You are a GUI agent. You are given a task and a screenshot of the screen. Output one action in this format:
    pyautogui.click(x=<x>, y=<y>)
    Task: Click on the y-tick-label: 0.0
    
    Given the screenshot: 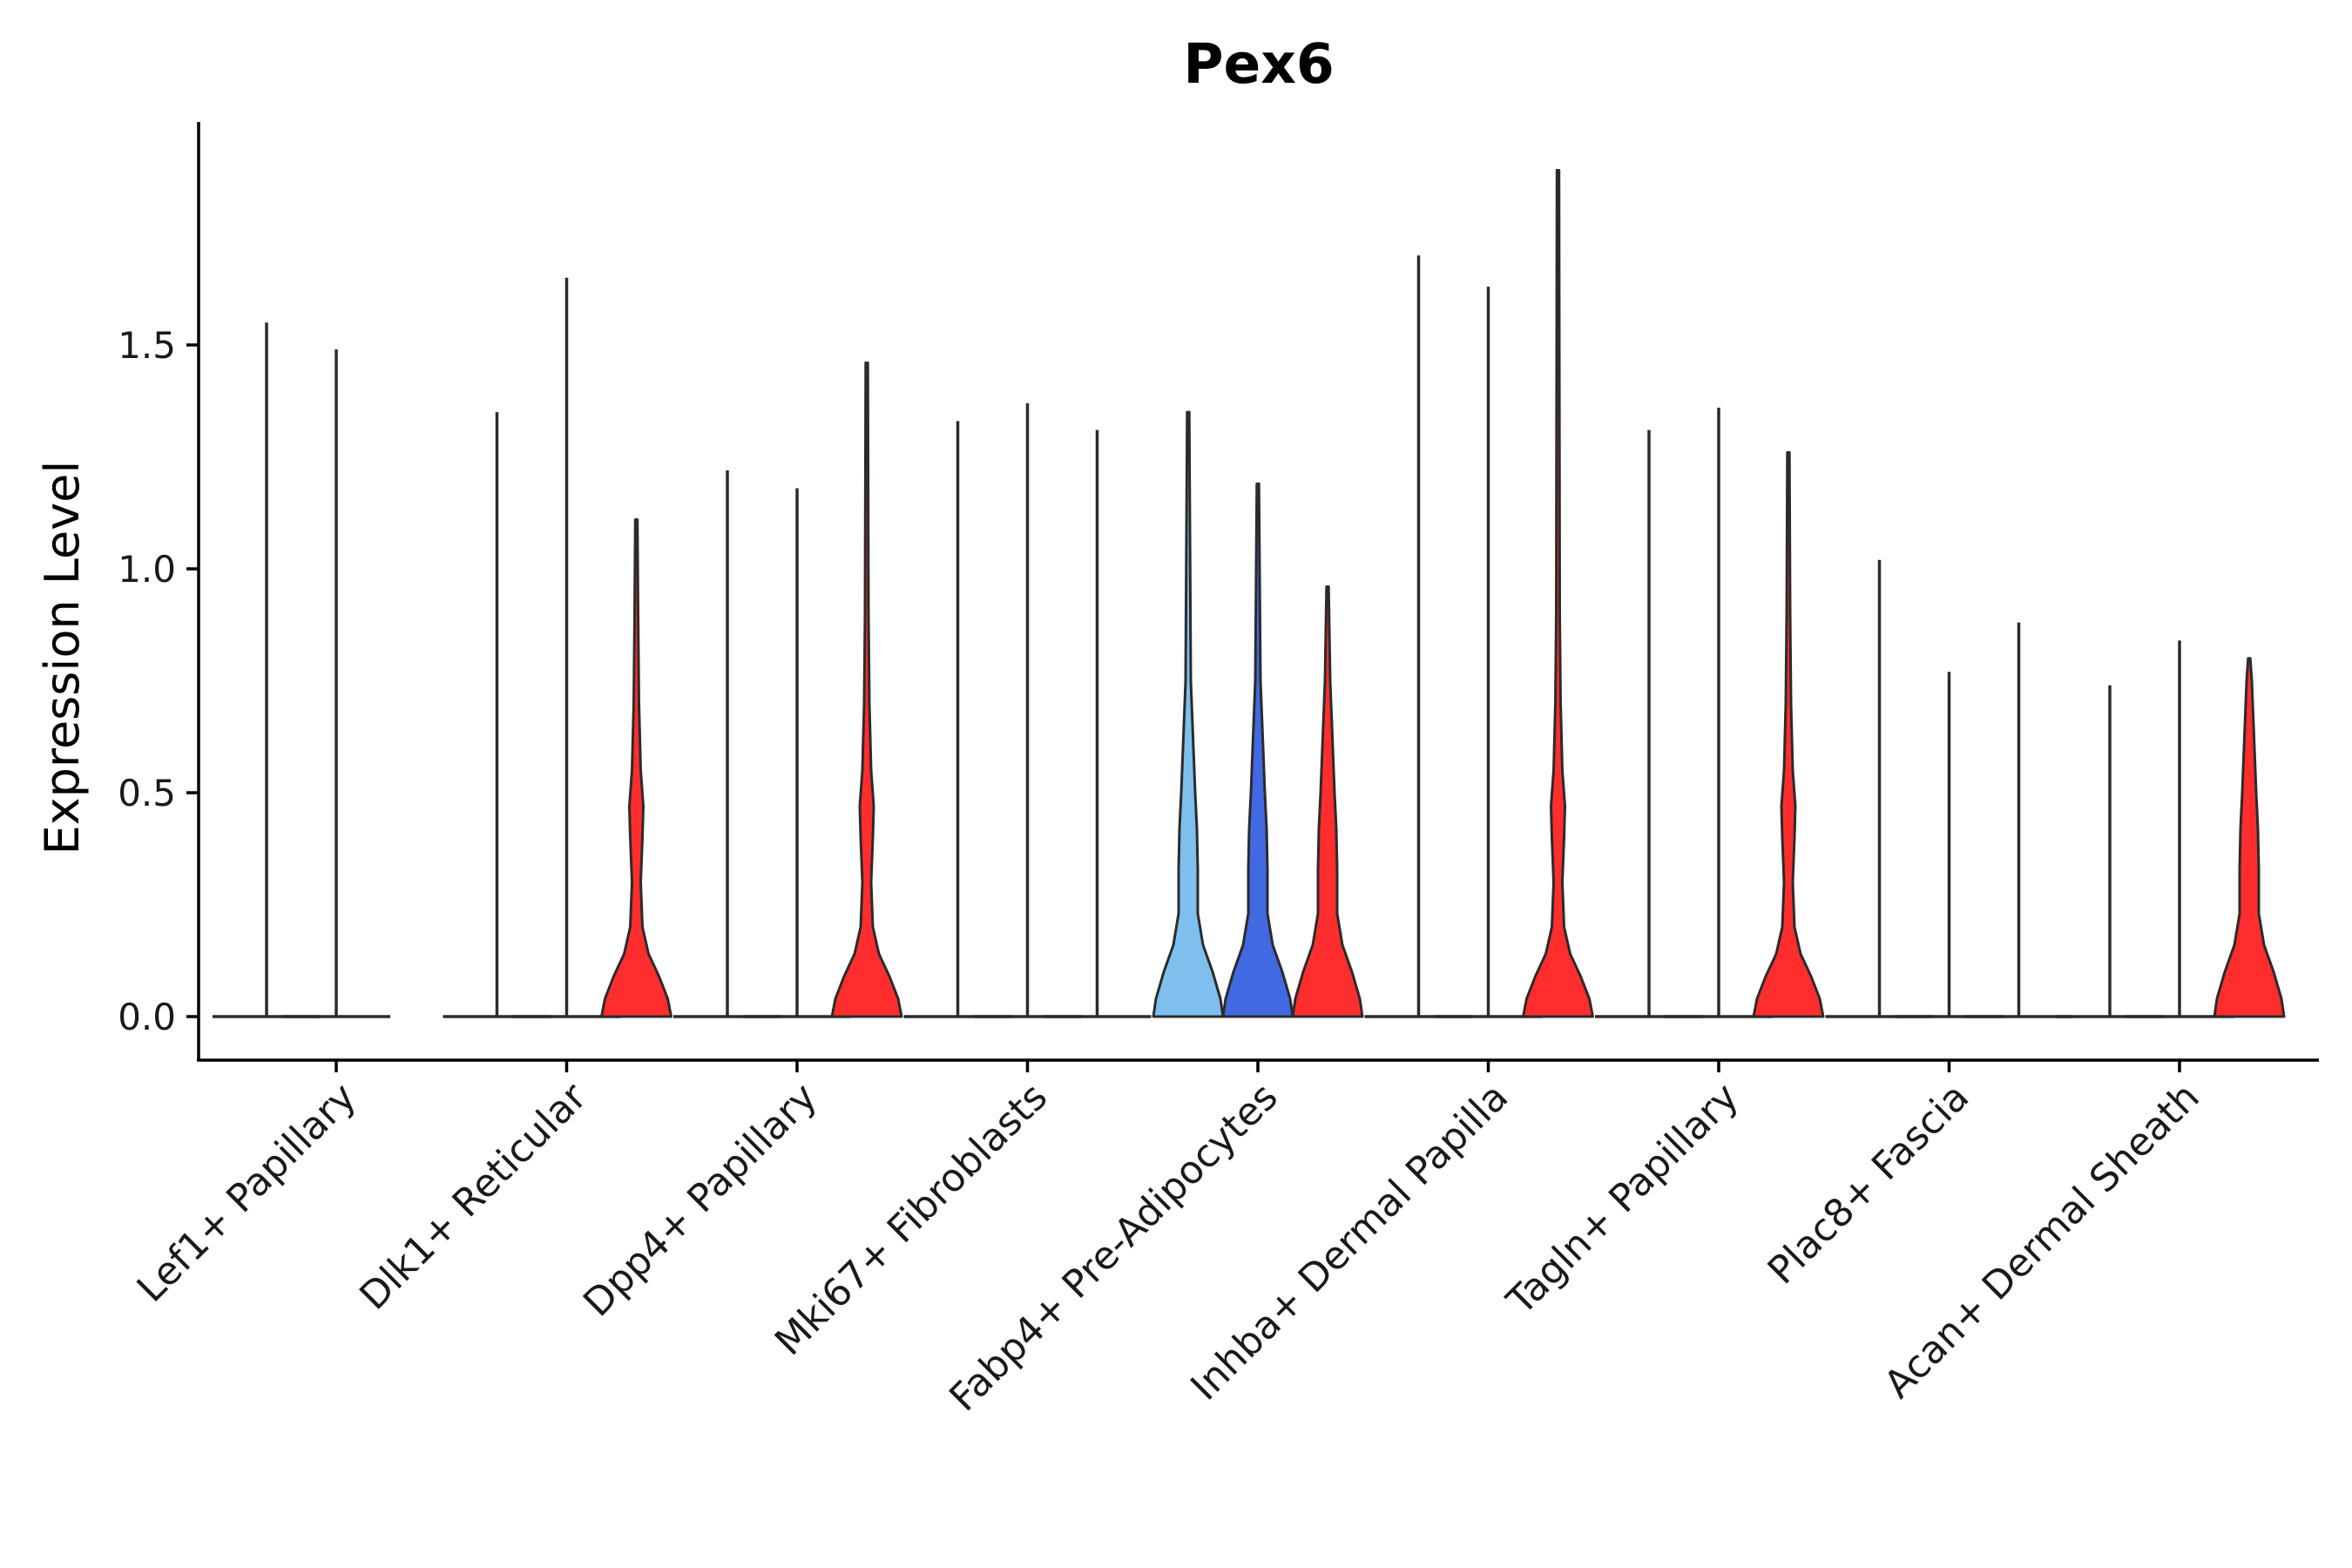 What is the action you would take?
    pyautogui.click(x=147, y=1017)
    